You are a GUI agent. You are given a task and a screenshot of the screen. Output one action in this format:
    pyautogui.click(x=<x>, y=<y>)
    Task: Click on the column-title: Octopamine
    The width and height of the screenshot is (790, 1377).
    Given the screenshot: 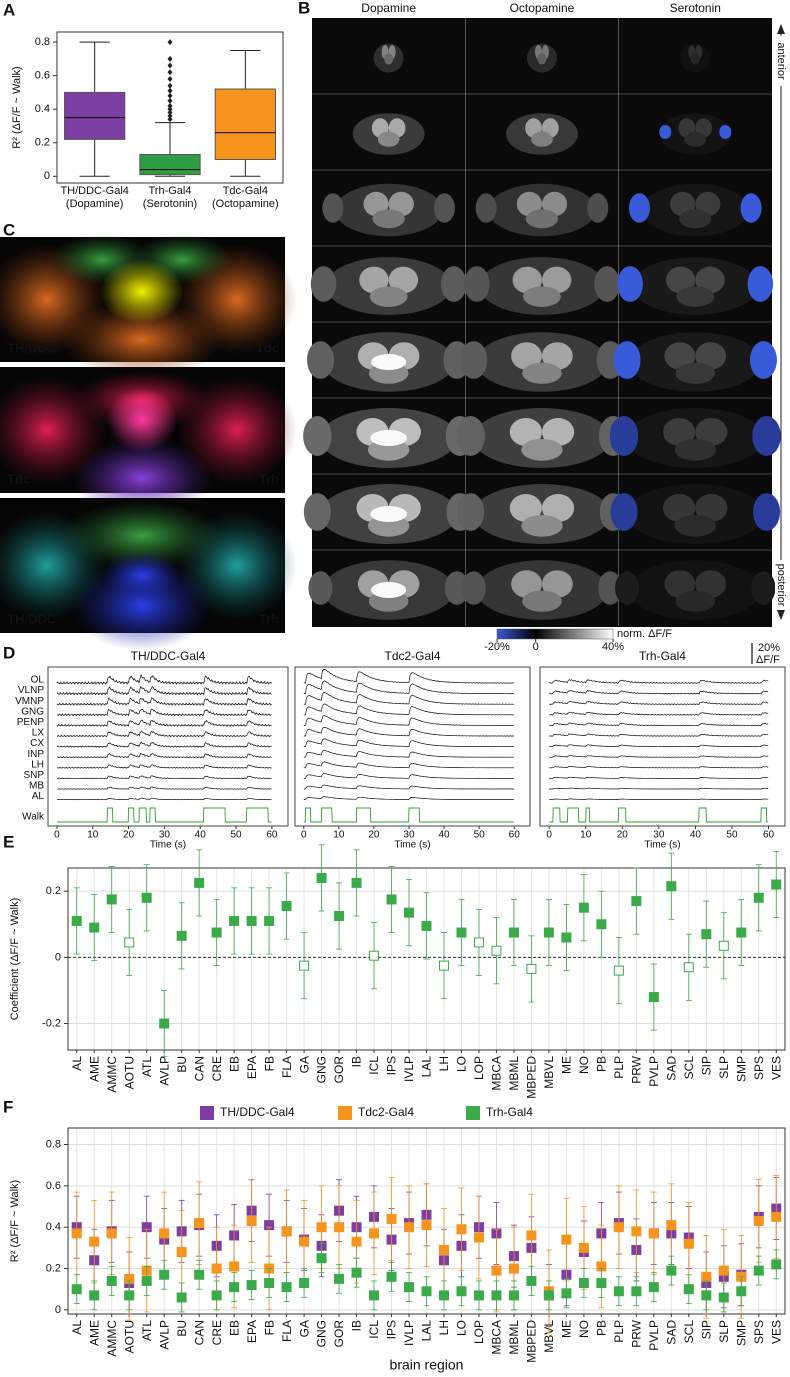 What is the action you would take?
    pyautogui.click(x=542, y=8)
    